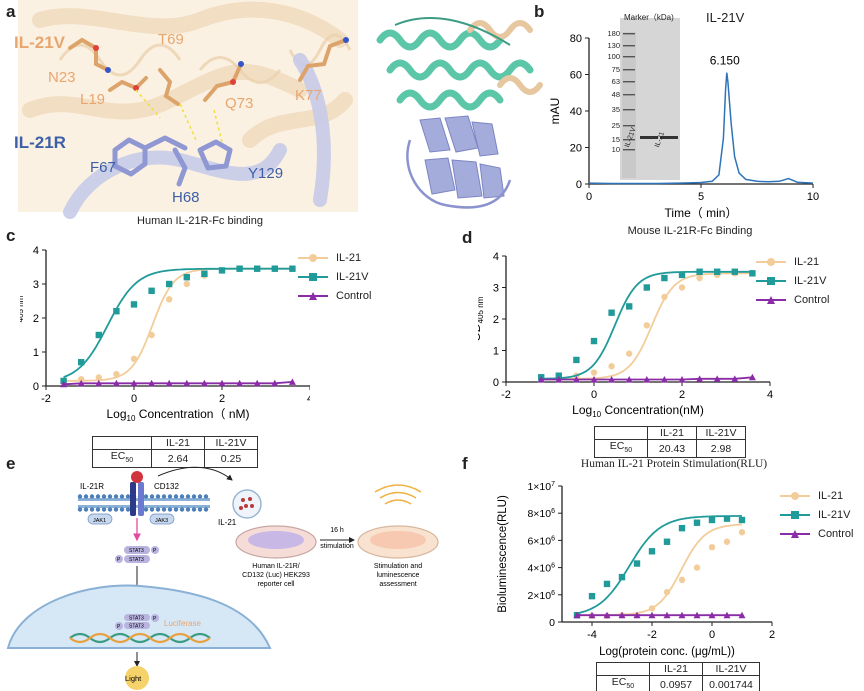  I want to click on label-jak1: JAK1, so click(99, 521).